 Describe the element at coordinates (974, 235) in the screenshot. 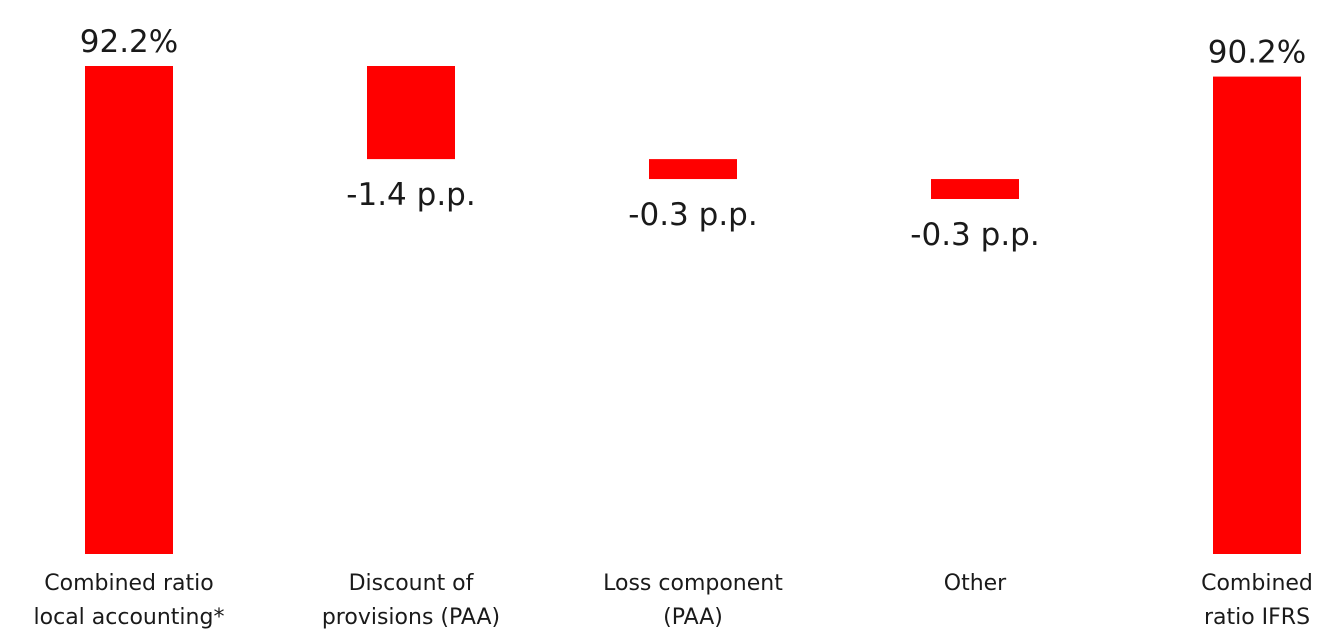

I see `data-label-3: -0.3 p.p.` at that location.